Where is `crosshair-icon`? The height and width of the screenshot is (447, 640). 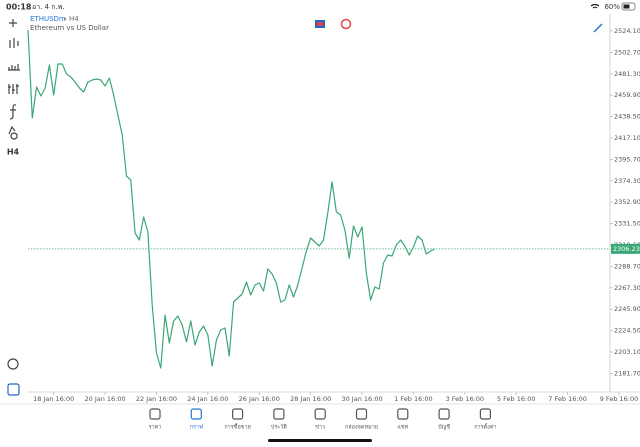 crosshair-icon is located at coordinates (13, 23).